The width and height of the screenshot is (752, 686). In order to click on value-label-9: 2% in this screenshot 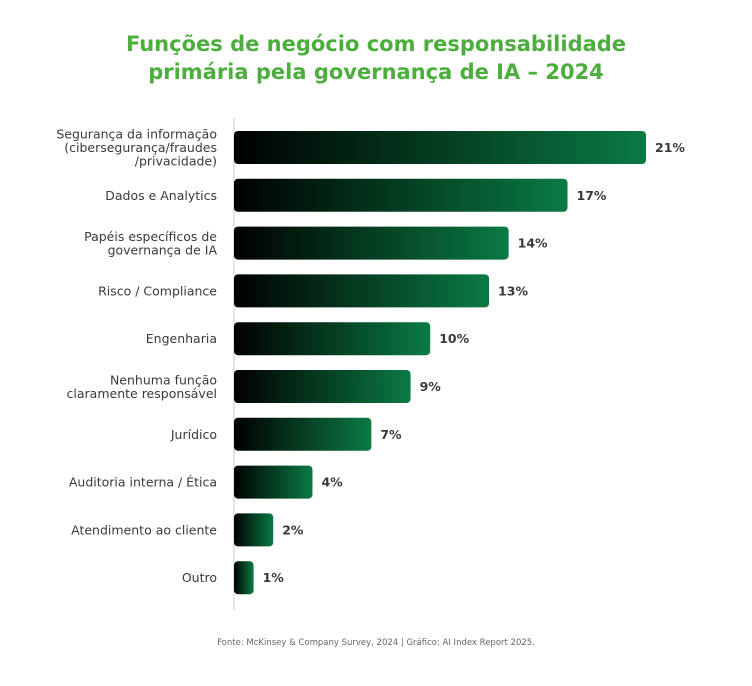, I will do `click(293, 529)`.